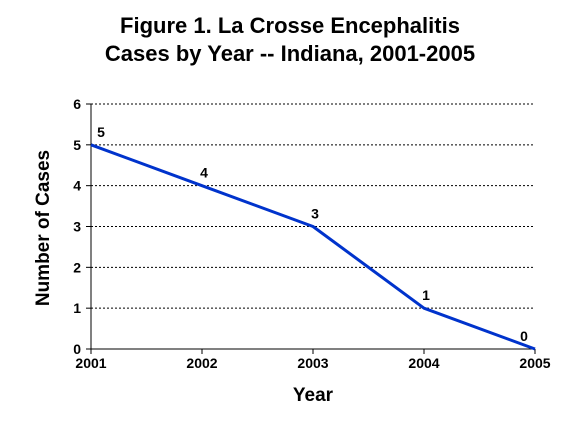 The image size is (580, 431). Describe the element at coordinates (77, 308) in the screenshot. I see `y-tick-label: 1` at that location.